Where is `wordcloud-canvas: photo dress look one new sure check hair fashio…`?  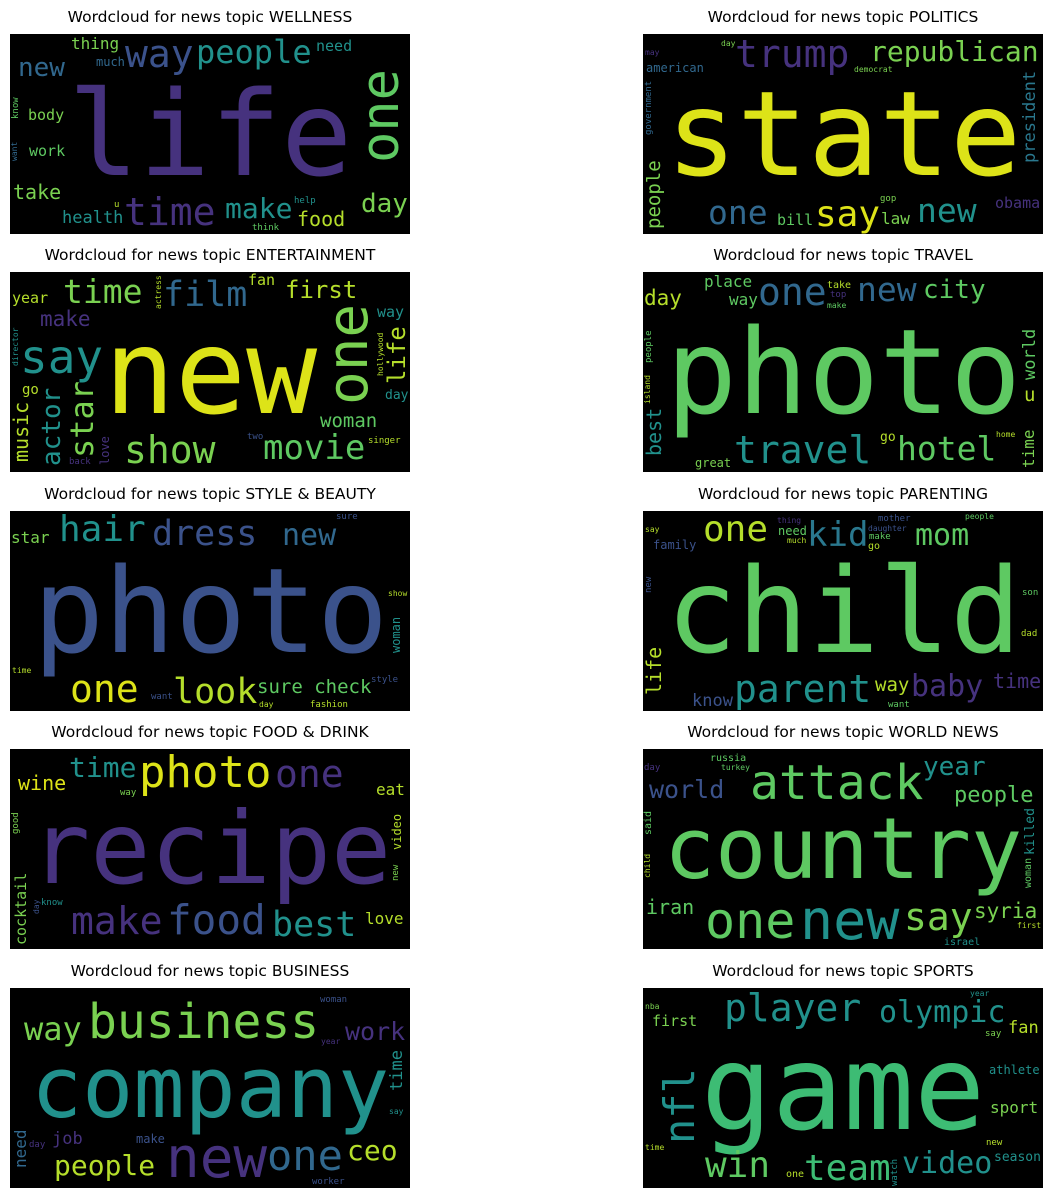
wordcloud-canvas: photo dress look one new sure check hair fashio… is located at coordinates (210, 611).